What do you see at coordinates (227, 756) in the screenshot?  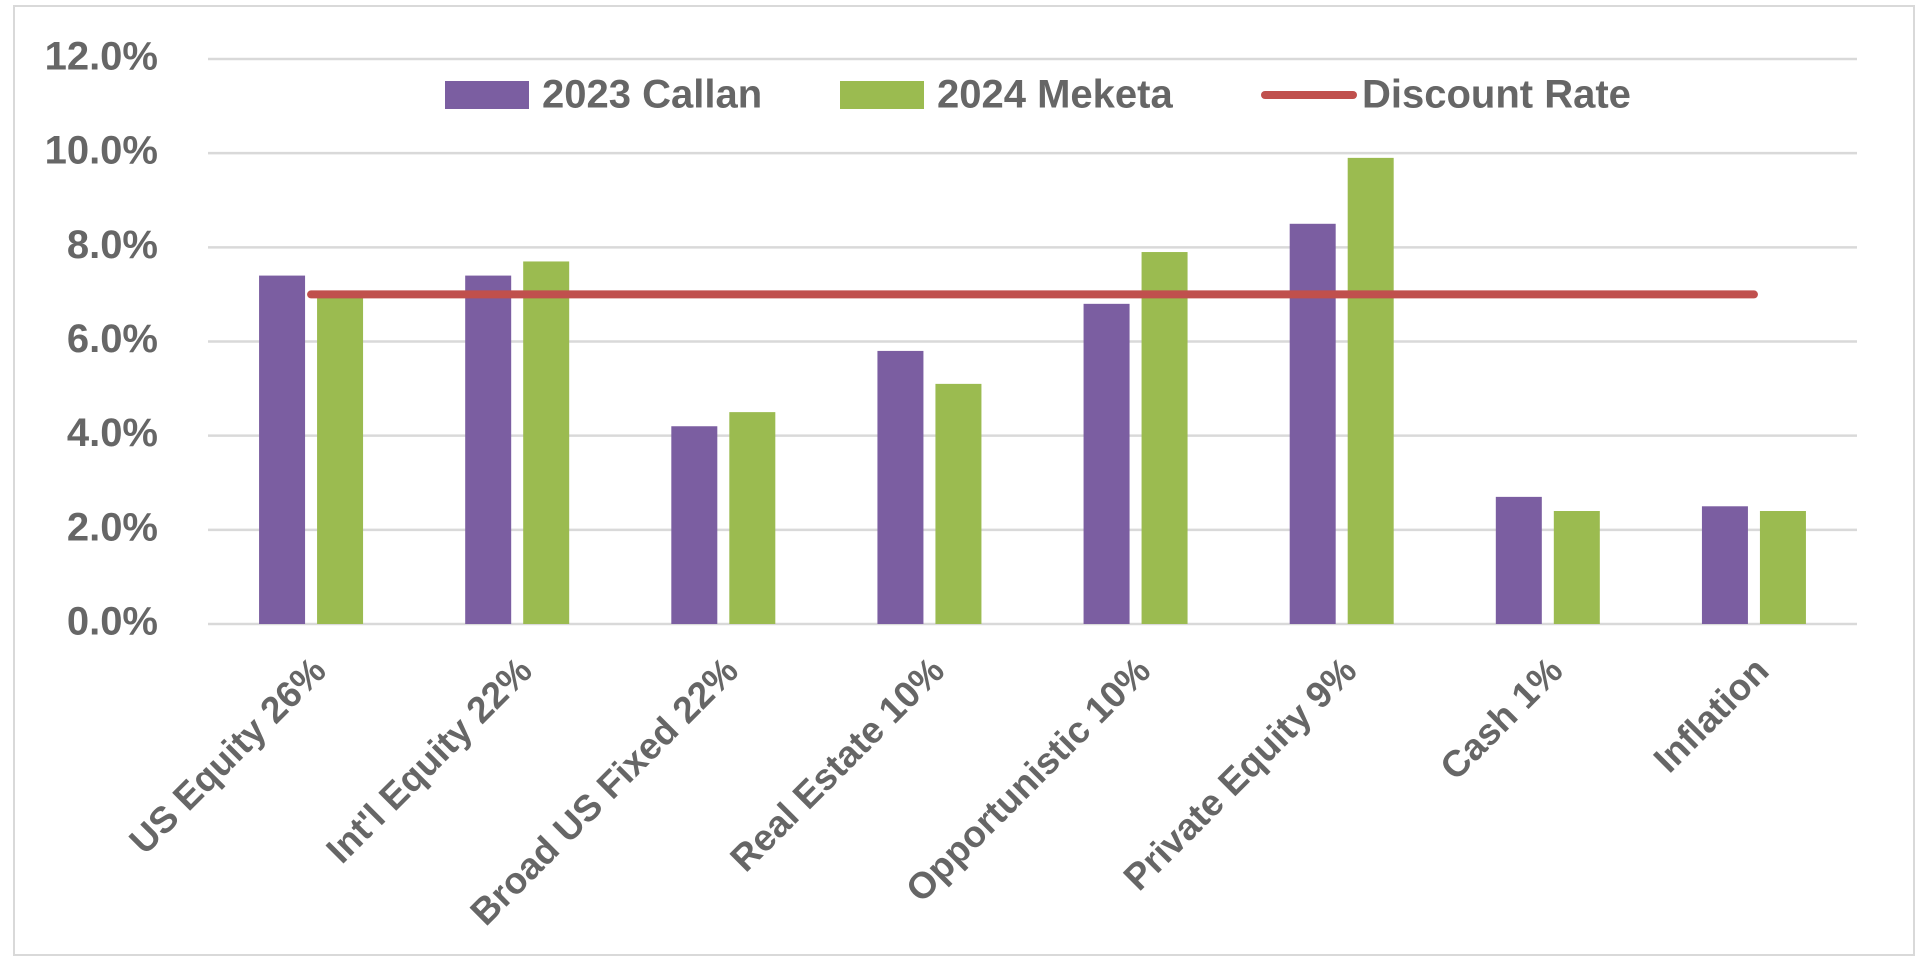 I see `x-tick-label: US Equity 26%` at bounding box center [227, 756].